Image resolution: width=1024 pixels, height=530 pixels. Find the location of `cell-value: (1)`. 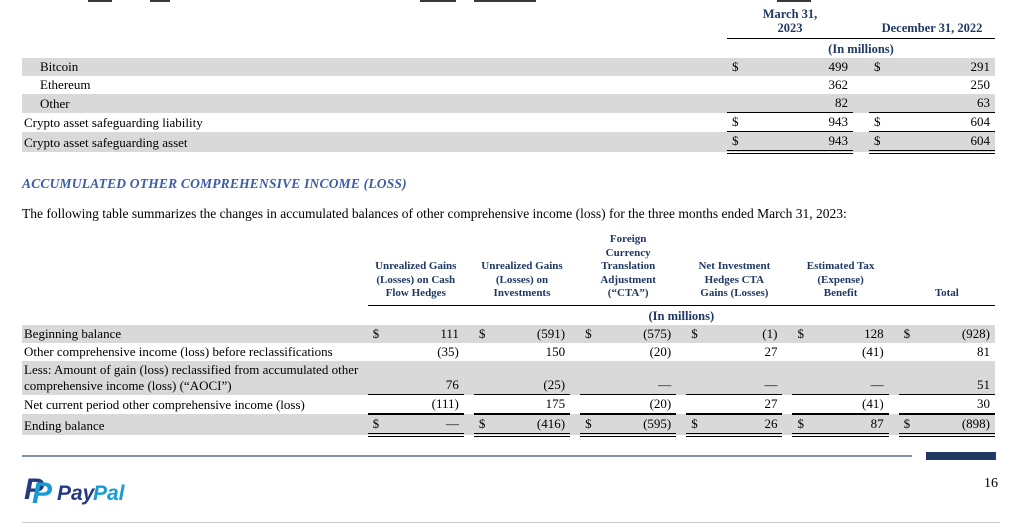

cell-value: (1) is located at coordinates (770, 333).